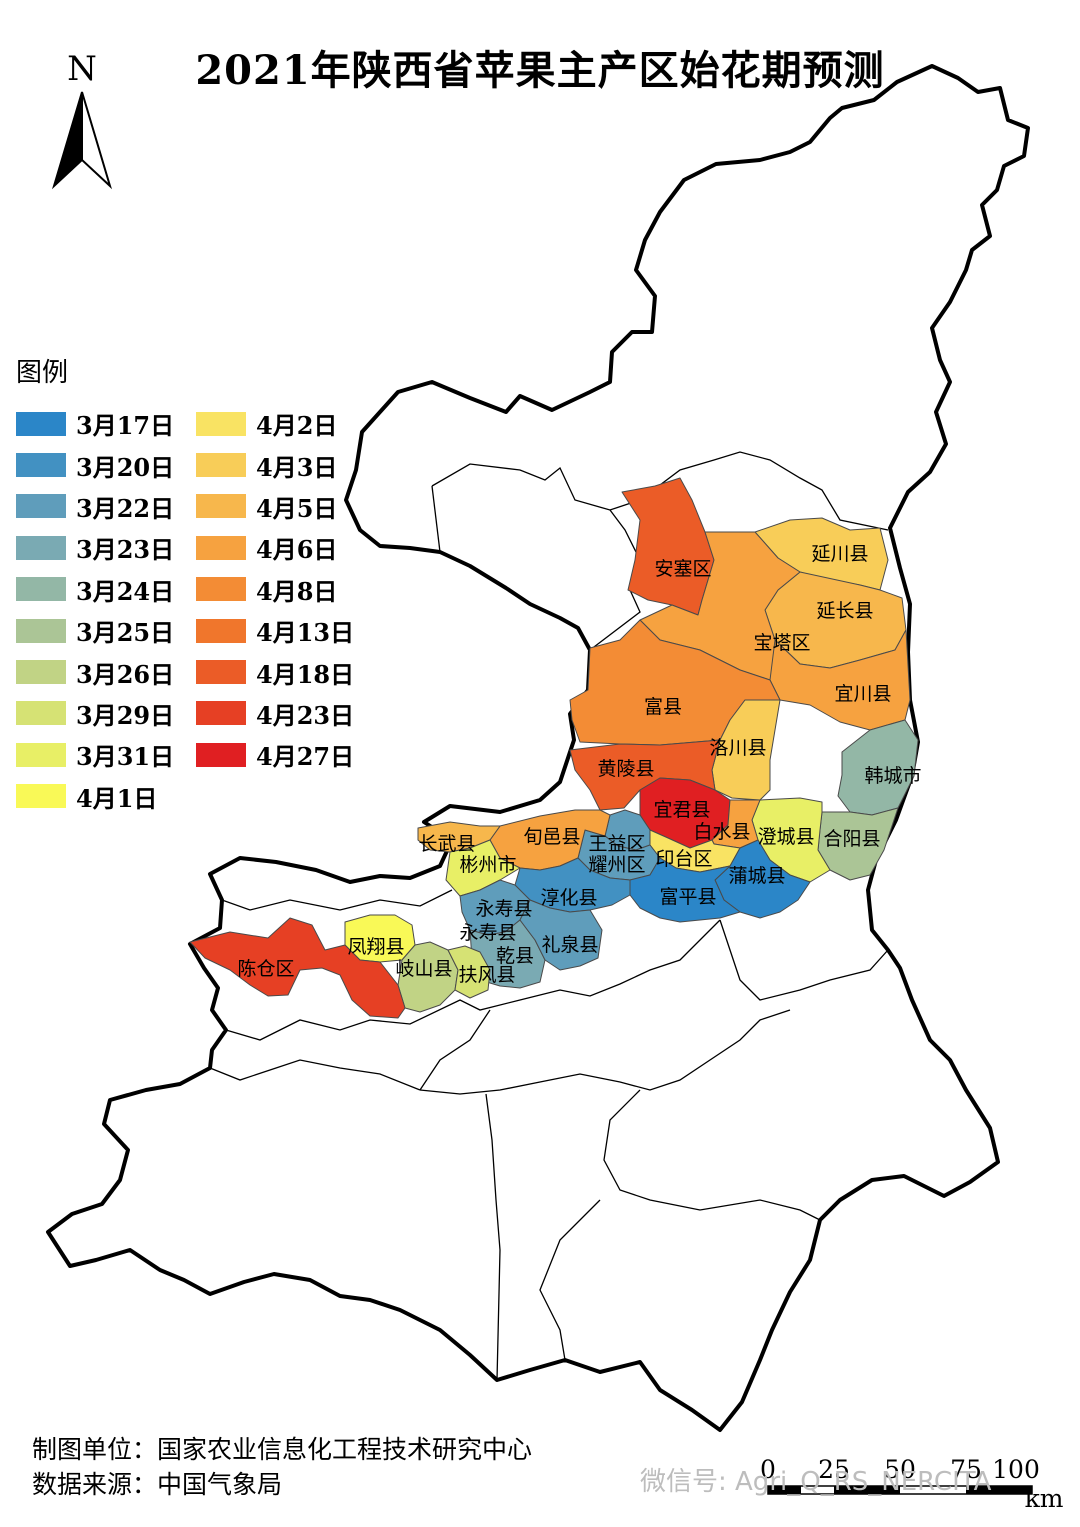 Image resolution: width=1080 pixels, height=1527 pixels. I want to click on region-label-pucheng: 蒲城县, so click(756, 876).